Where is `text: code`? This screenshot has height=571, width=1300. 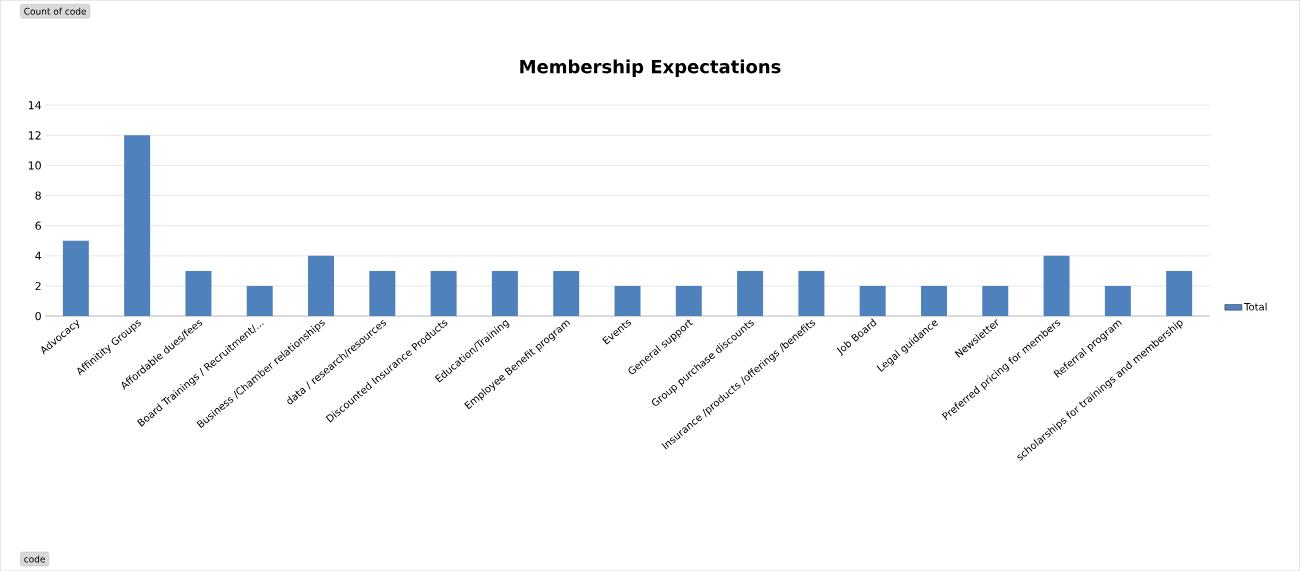
text: code is located at coordinates (34, 559).